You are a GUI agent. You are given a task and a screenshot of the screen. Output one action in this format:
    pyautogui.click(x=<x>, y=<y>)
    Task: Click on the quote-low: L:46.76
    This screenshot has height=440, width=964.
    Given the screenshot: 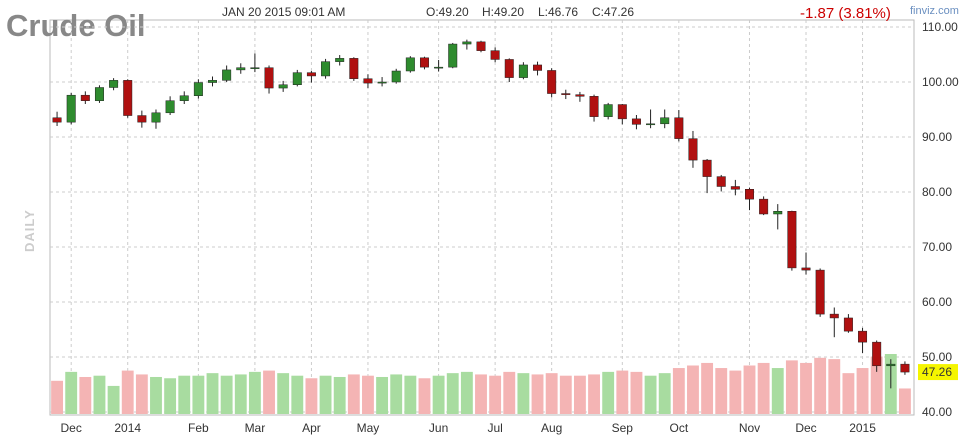 What is the action you would take?
    pyautogui.click(x=558, y=12)
    